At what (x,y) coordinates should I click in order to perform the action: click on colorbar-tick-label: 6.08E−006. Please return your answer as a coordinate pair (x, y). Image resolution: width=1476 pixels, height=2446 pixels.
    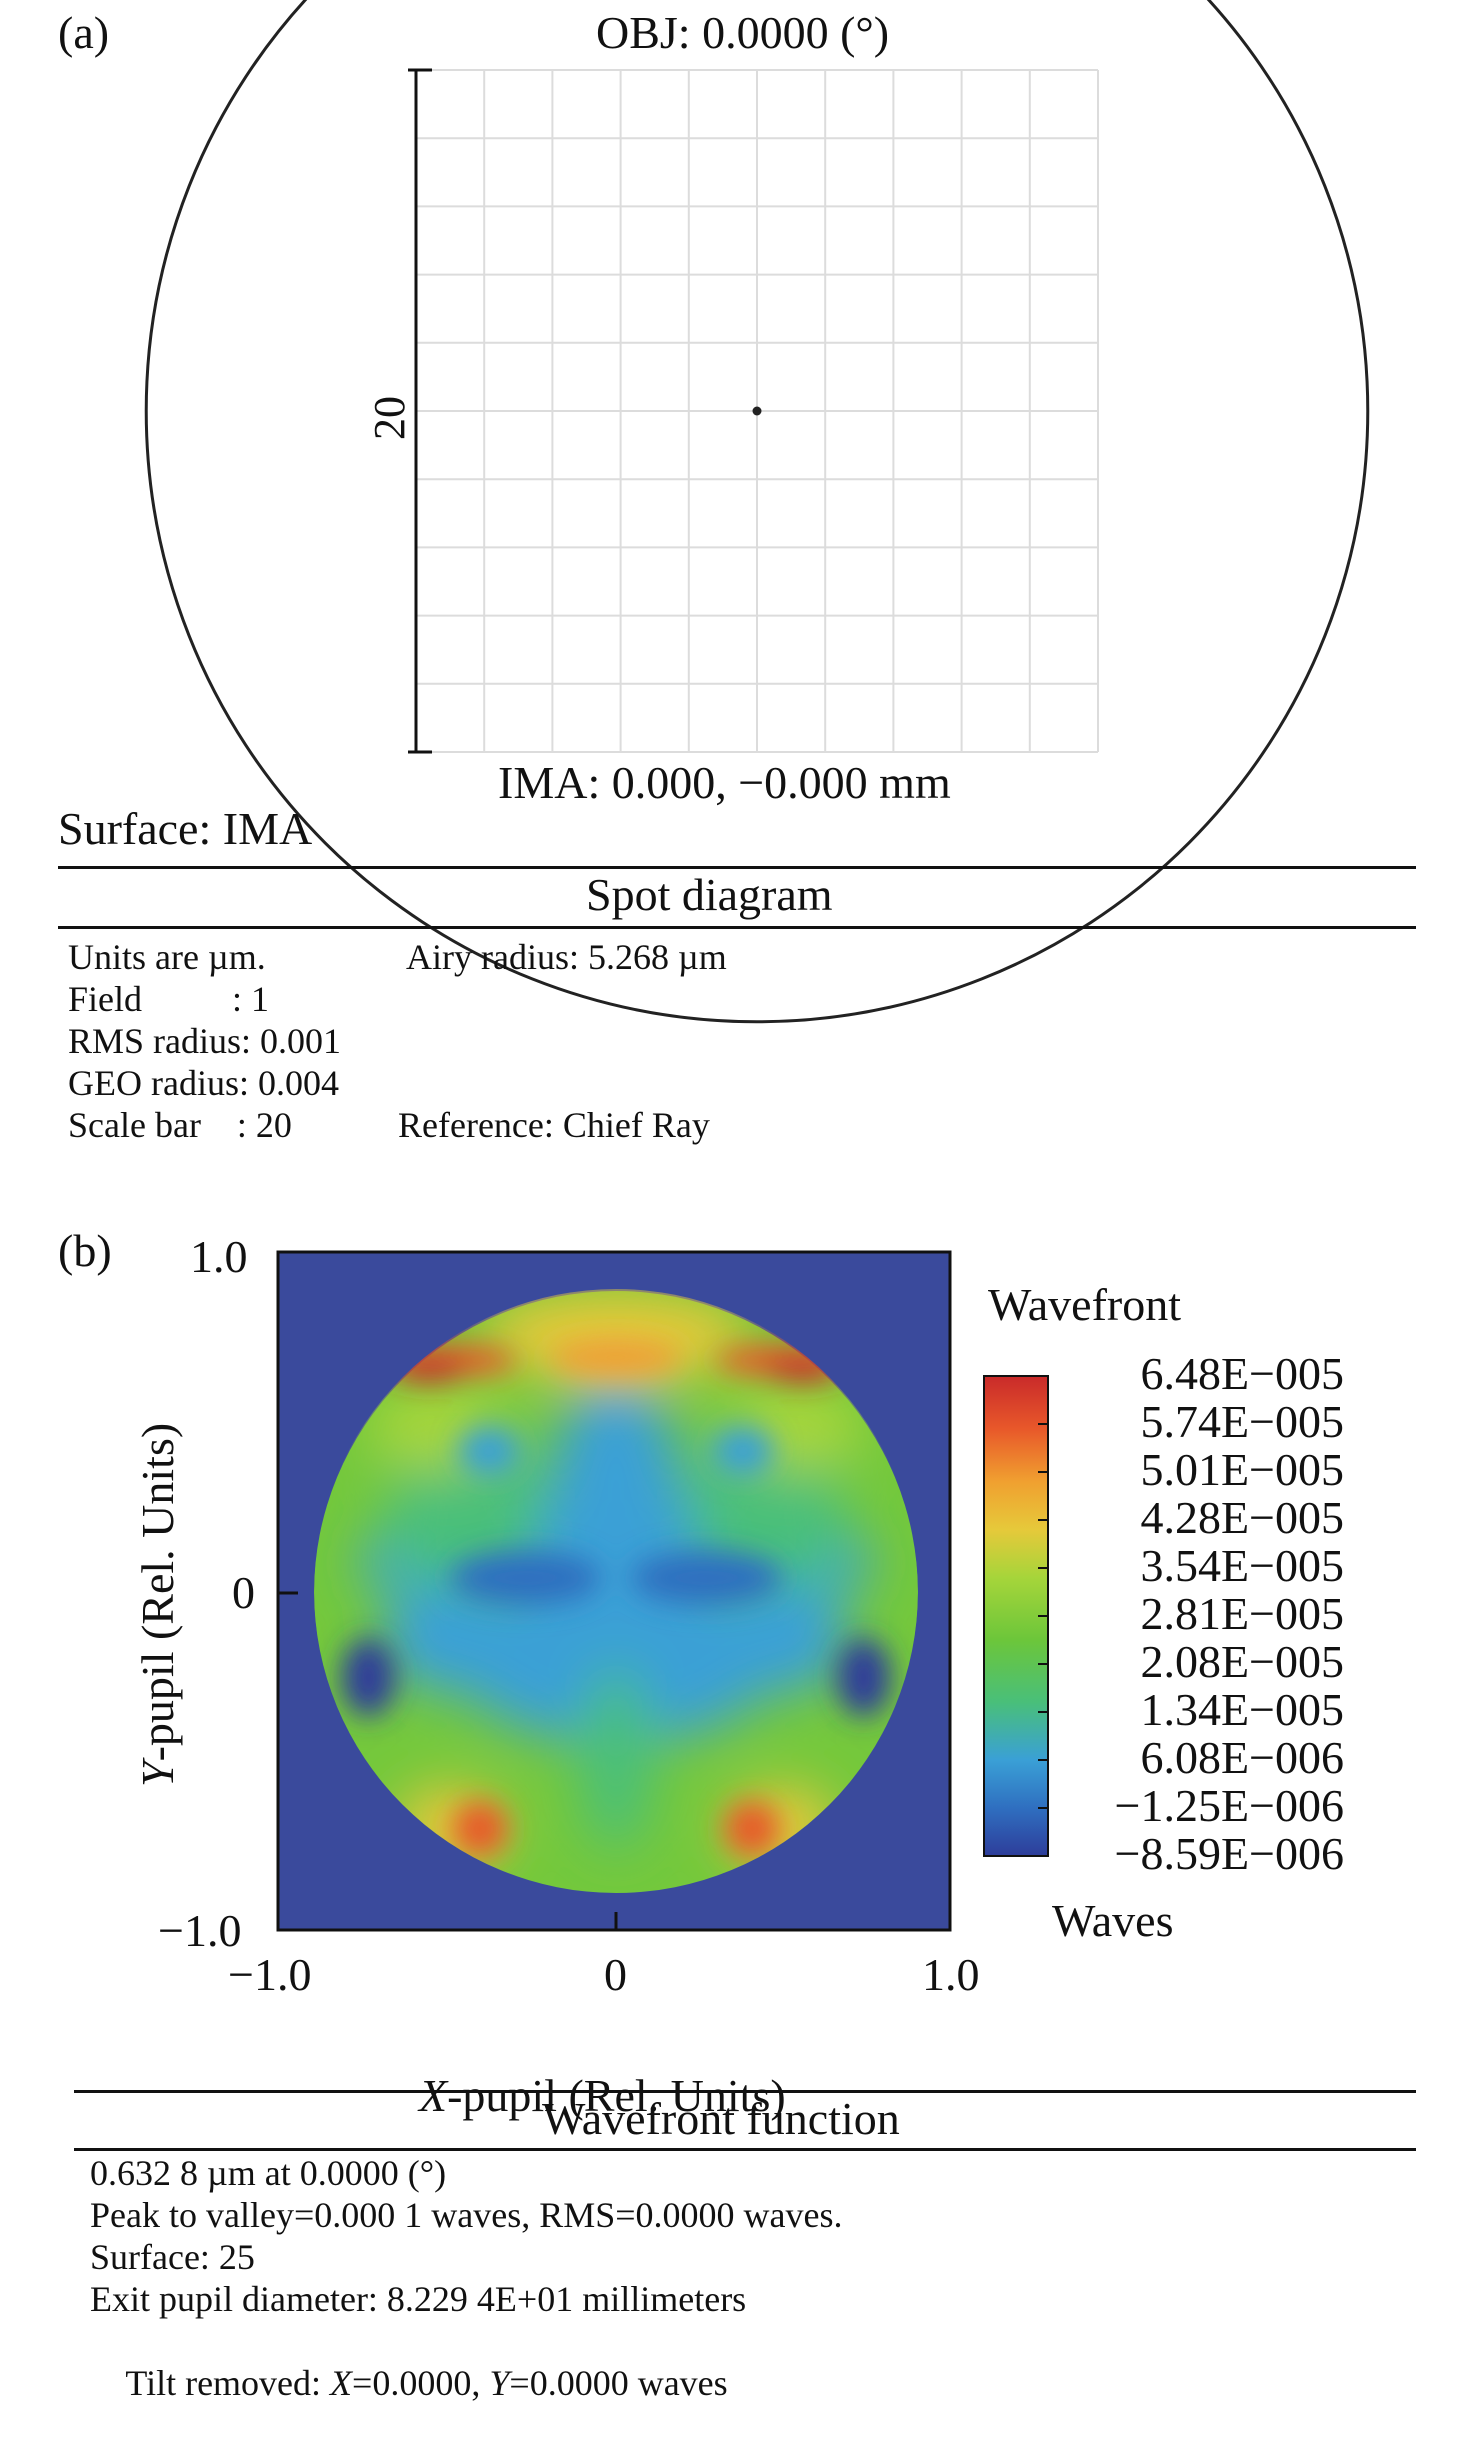
    Looking at the image, I should click on (1242, 1757).